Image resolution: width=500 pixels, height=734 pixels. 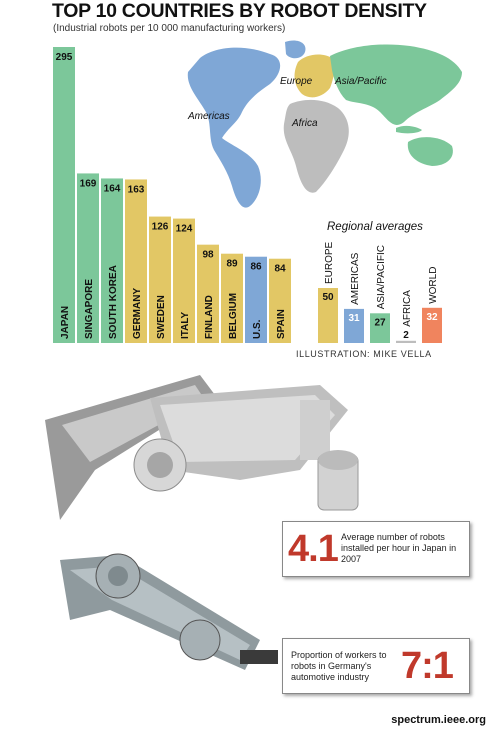 I want to click on region-bar-value-label: 2, so click(x=406, y=335).